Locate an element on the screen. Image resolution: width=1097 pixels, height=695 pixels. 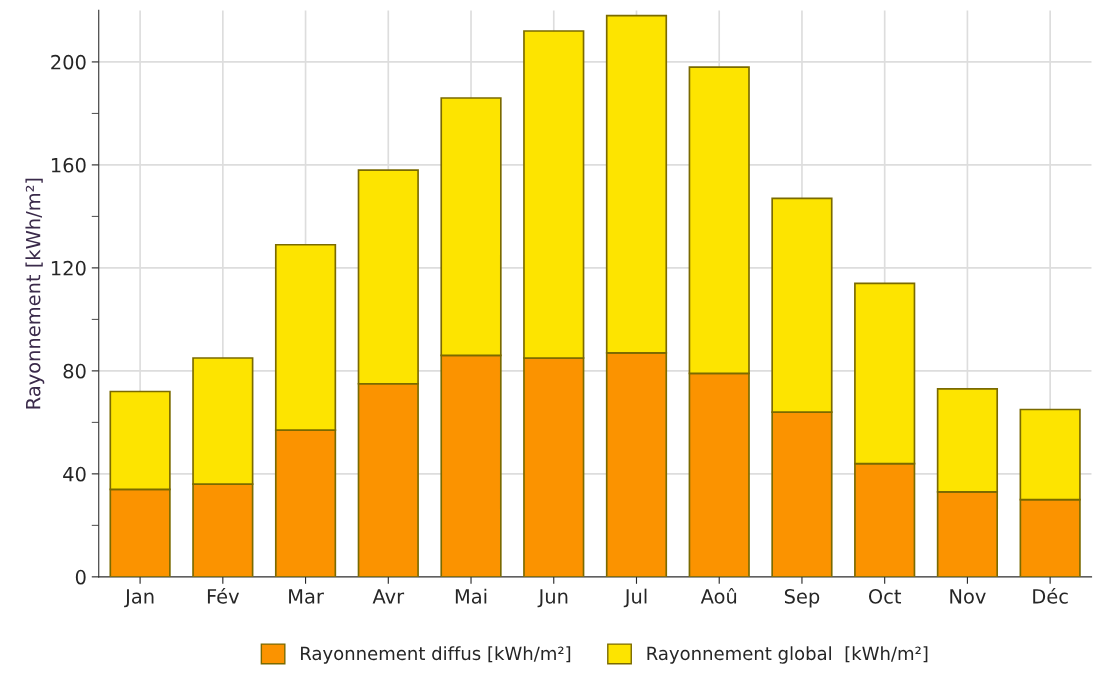
x-tick-label: Mai is located at coordinates (471, 596).